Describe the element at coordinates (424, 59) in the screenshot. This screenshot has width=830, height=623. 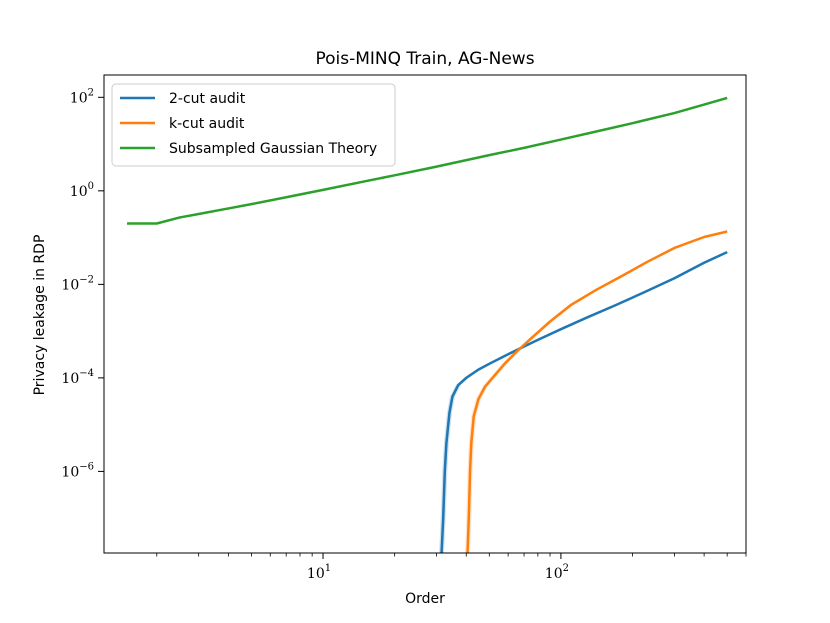
I see `chart-title: Pois-MINQ Train, AG-News` at that location.